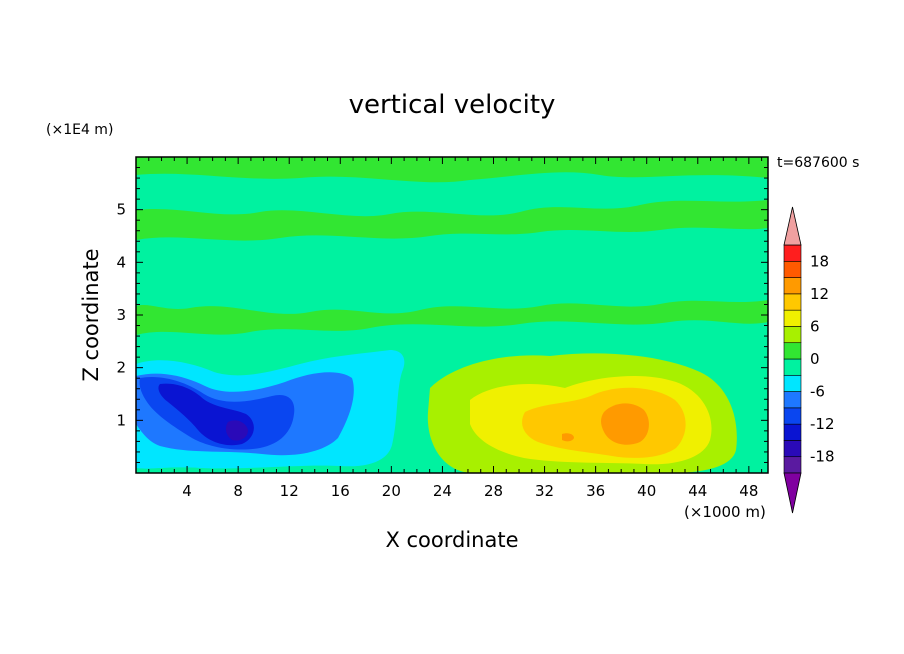 The height and width of the screenshot is (654, 904). What do you see at coordinates (121, 315) in the screenshot?
I see `y-tick-label: 3` at bounding box center [121, 315].